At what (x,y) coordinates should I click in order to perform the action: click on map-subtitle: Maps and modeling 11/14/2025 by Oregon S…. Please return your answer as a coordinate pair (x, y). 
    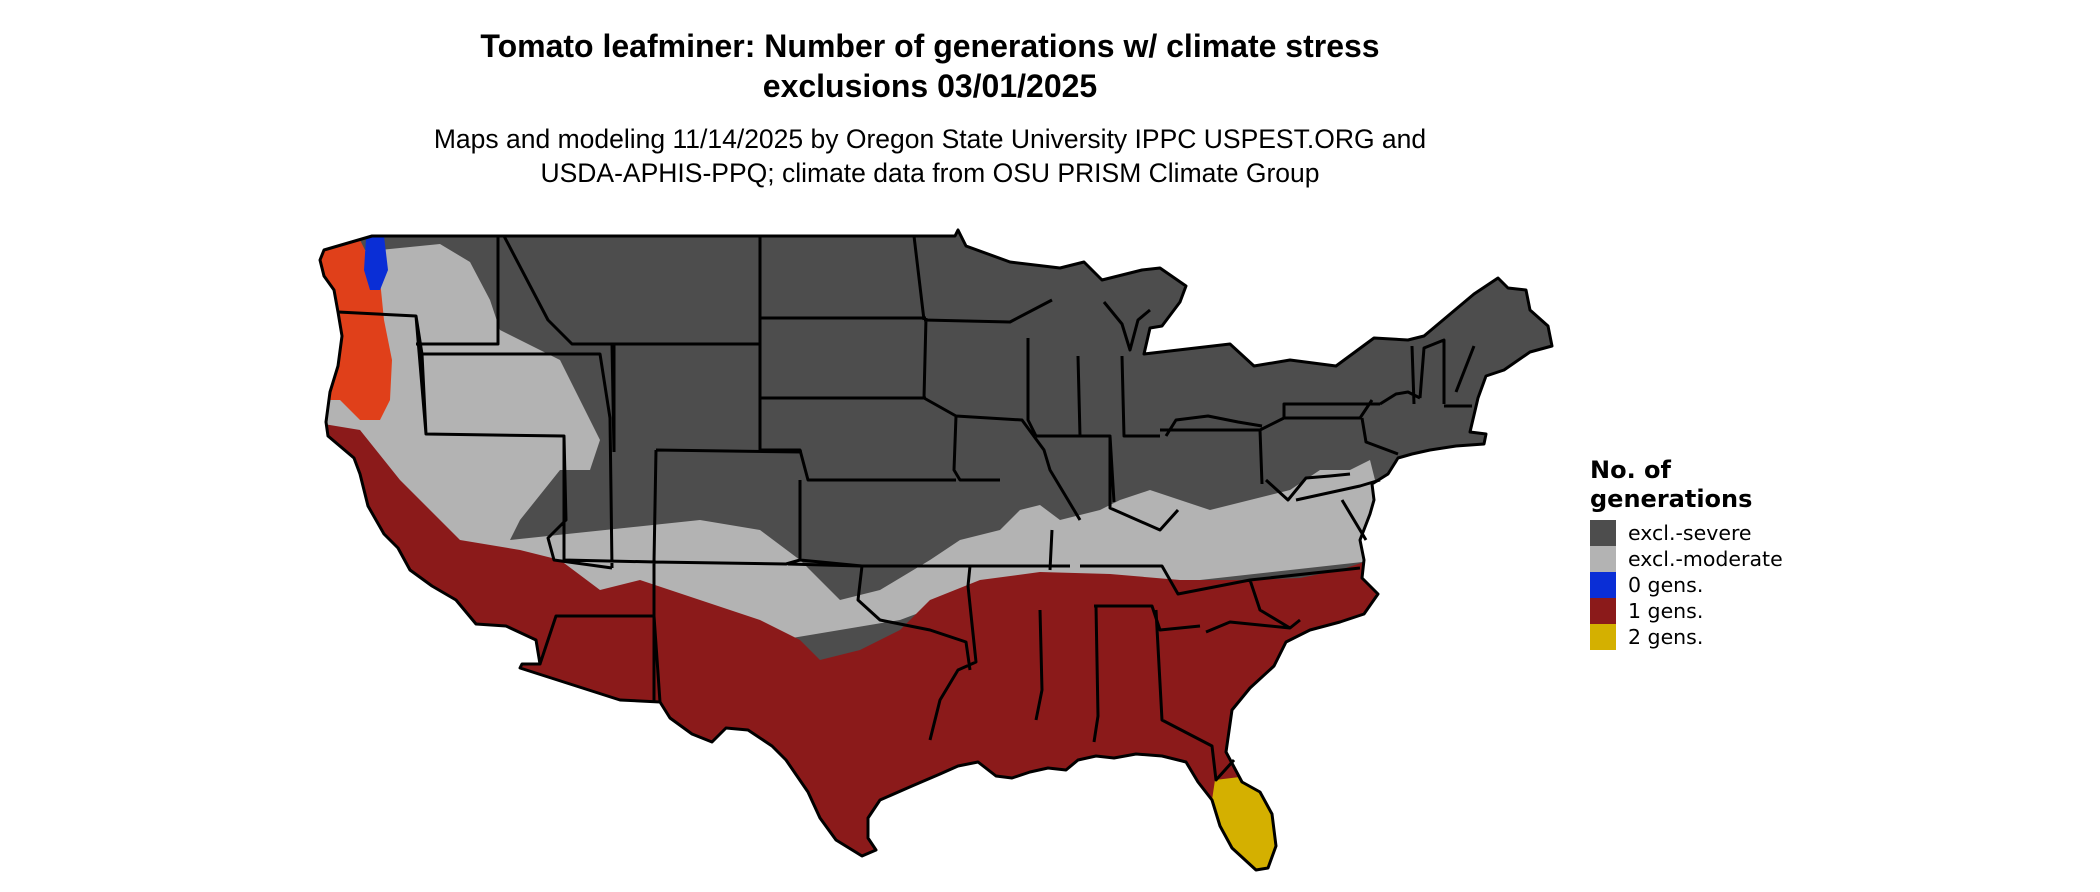
    Looking at the image, I should click on (930, 156).